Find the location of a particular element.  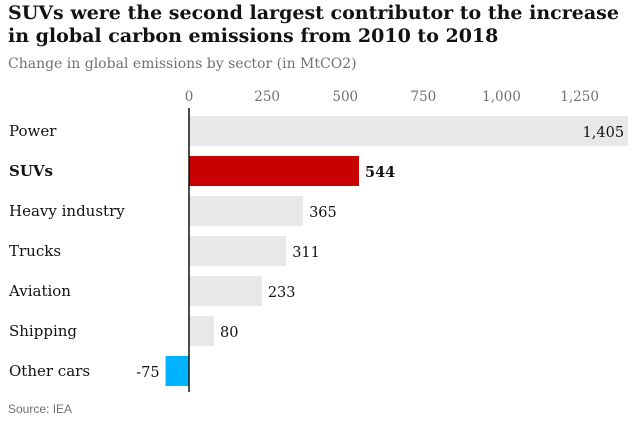

bar-aviation is located at coordinates (225, 291).